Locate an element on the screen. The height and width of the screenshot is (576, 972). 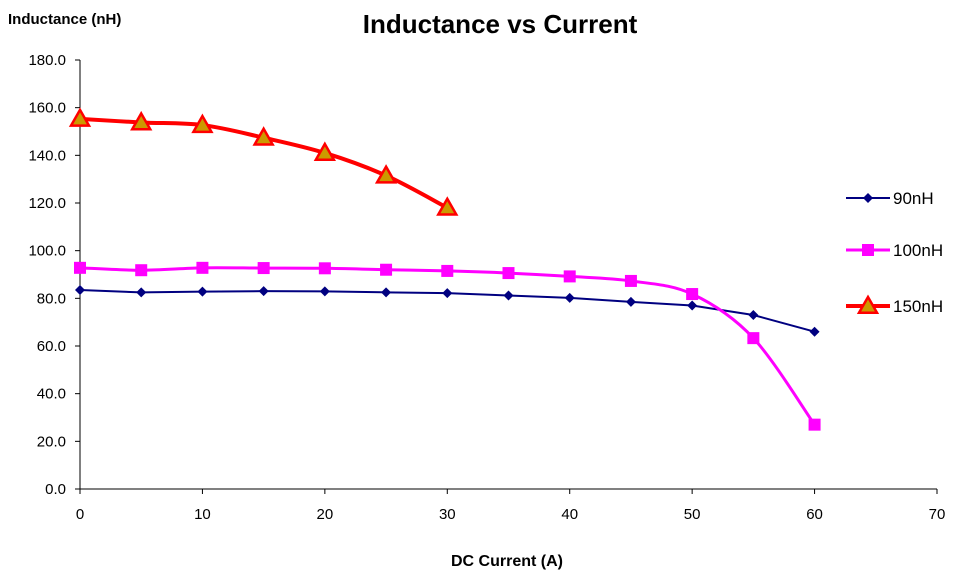
y-tick-label: 180.0 is located at coordinates (47, 60).